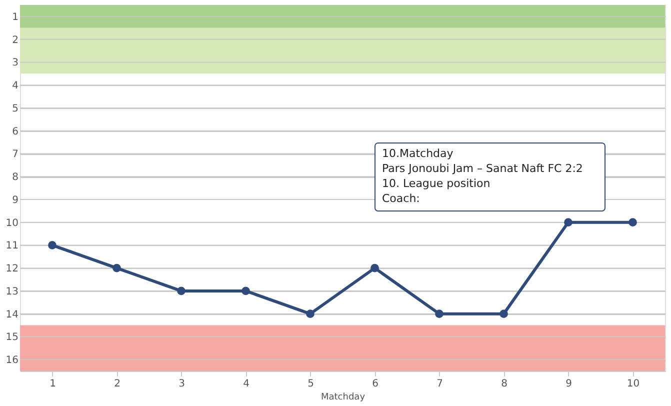 Image resolution: width=671 pixels, height=406 pixels. I want to click on y-tick-label: 5, so click(15, 108).